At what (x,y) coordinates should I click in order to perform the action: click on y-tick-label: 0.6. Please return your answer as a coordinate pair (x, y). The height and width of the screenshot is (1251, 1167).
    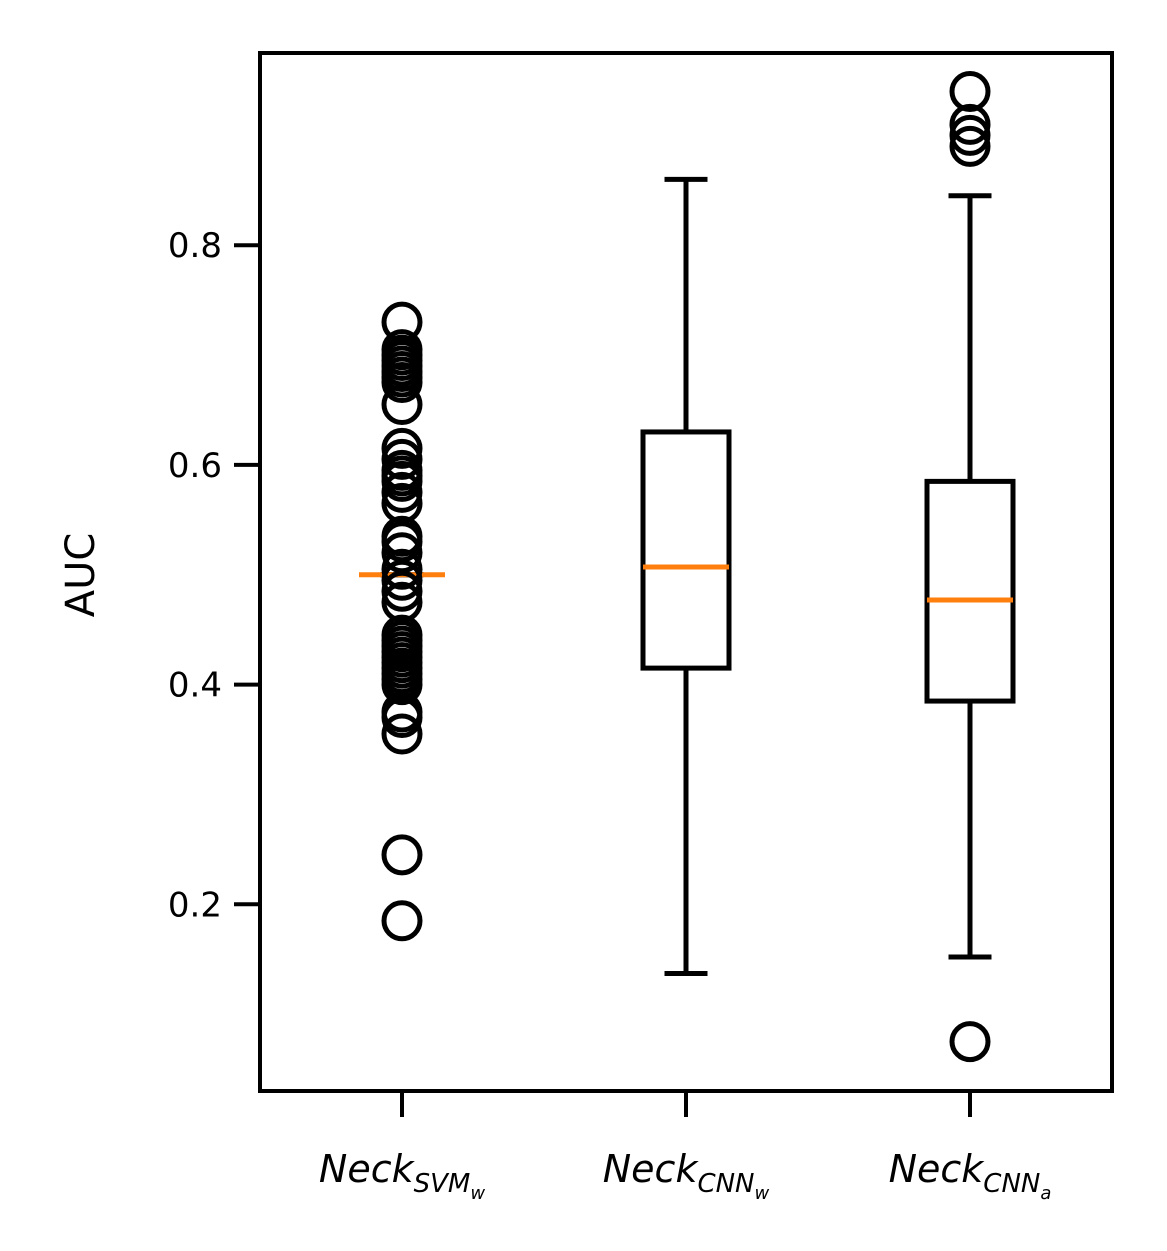
    Looking at the image, I should click on (195, 466).